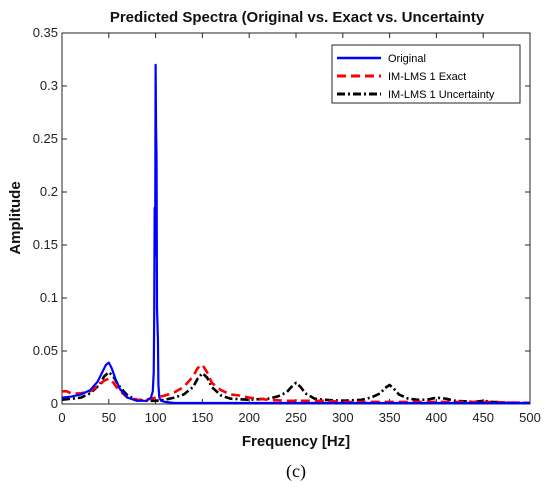 This screenshot has height=494, width=550. I want to click on y-tick-label: 0.1, so click(49, 297).